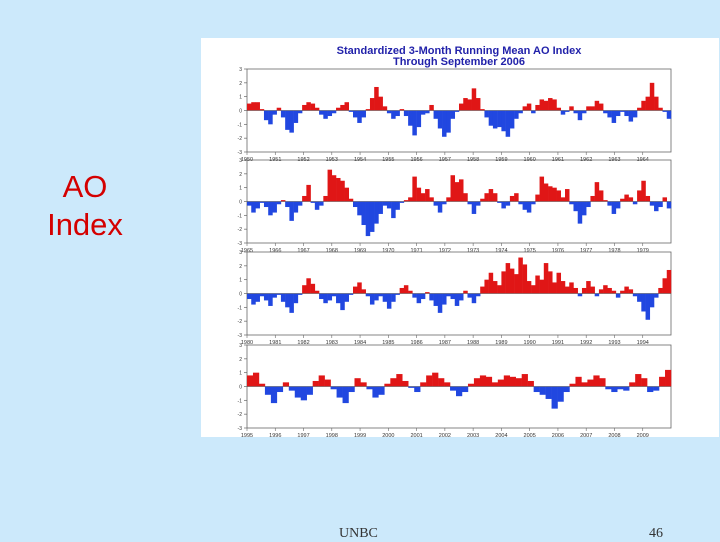 The width and height of the screenshot is (720, 542). Describe the element at coordinates (303, 251) in the screenshot. I see `x-tick-label: 1967` at that location.